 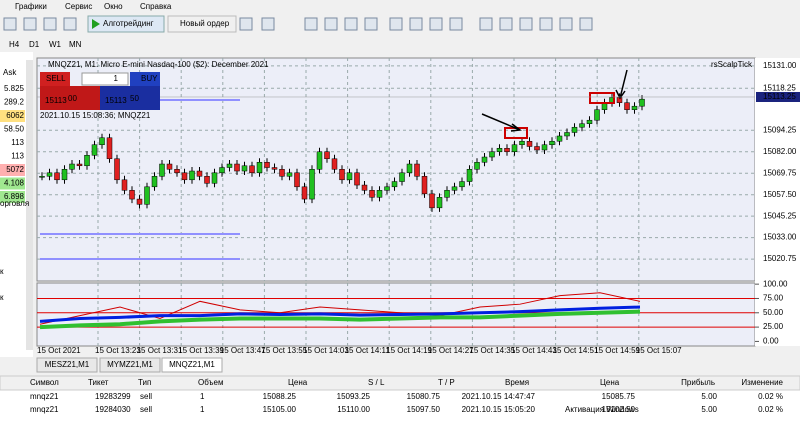 What do you see at coordinates (44, 396) in the screenshot?
I see `table-cell: mnqz21` at bounding box center [44, 396].